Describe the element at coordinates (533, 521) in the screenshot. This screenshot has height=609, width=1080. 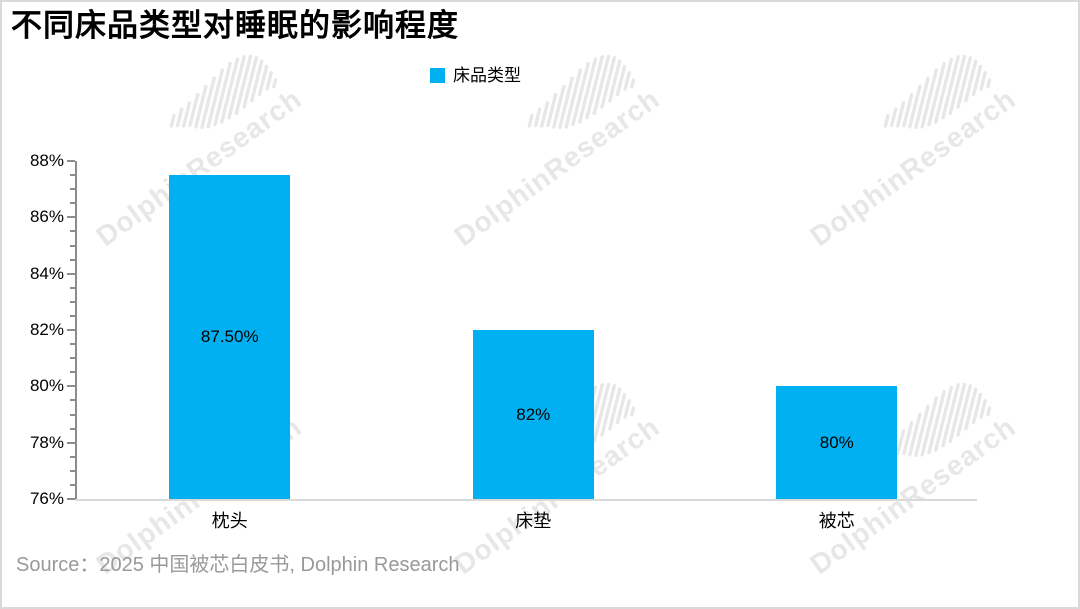
I see `x-category-label: 床垫` at that location.